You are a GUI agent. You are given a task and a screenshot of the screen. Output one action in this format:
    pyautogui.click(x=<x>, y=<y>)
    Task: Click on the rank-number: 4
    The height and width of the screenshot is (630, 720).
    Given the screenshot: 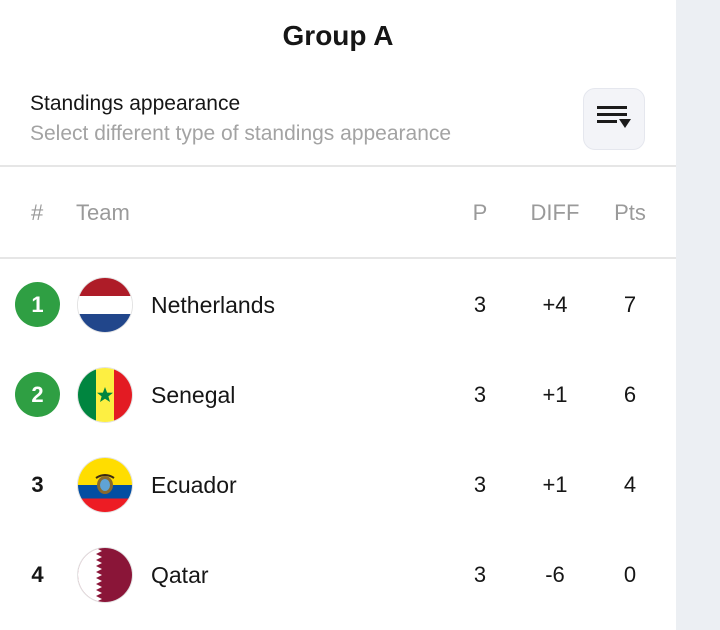 What is the action you would take?
    pyautogui.click(x=37, y=574)
    